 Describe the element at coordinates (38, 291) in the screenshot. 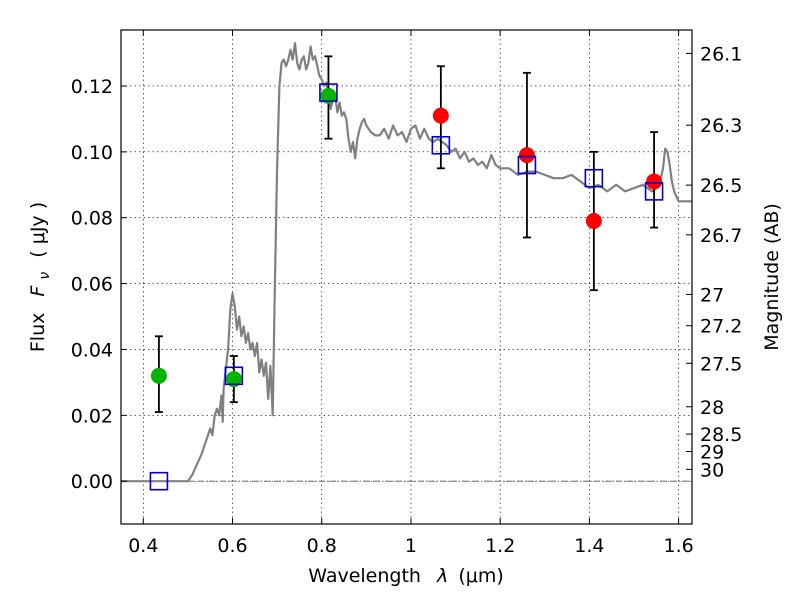

I see `y-axis-label-symbol: F` at that location.